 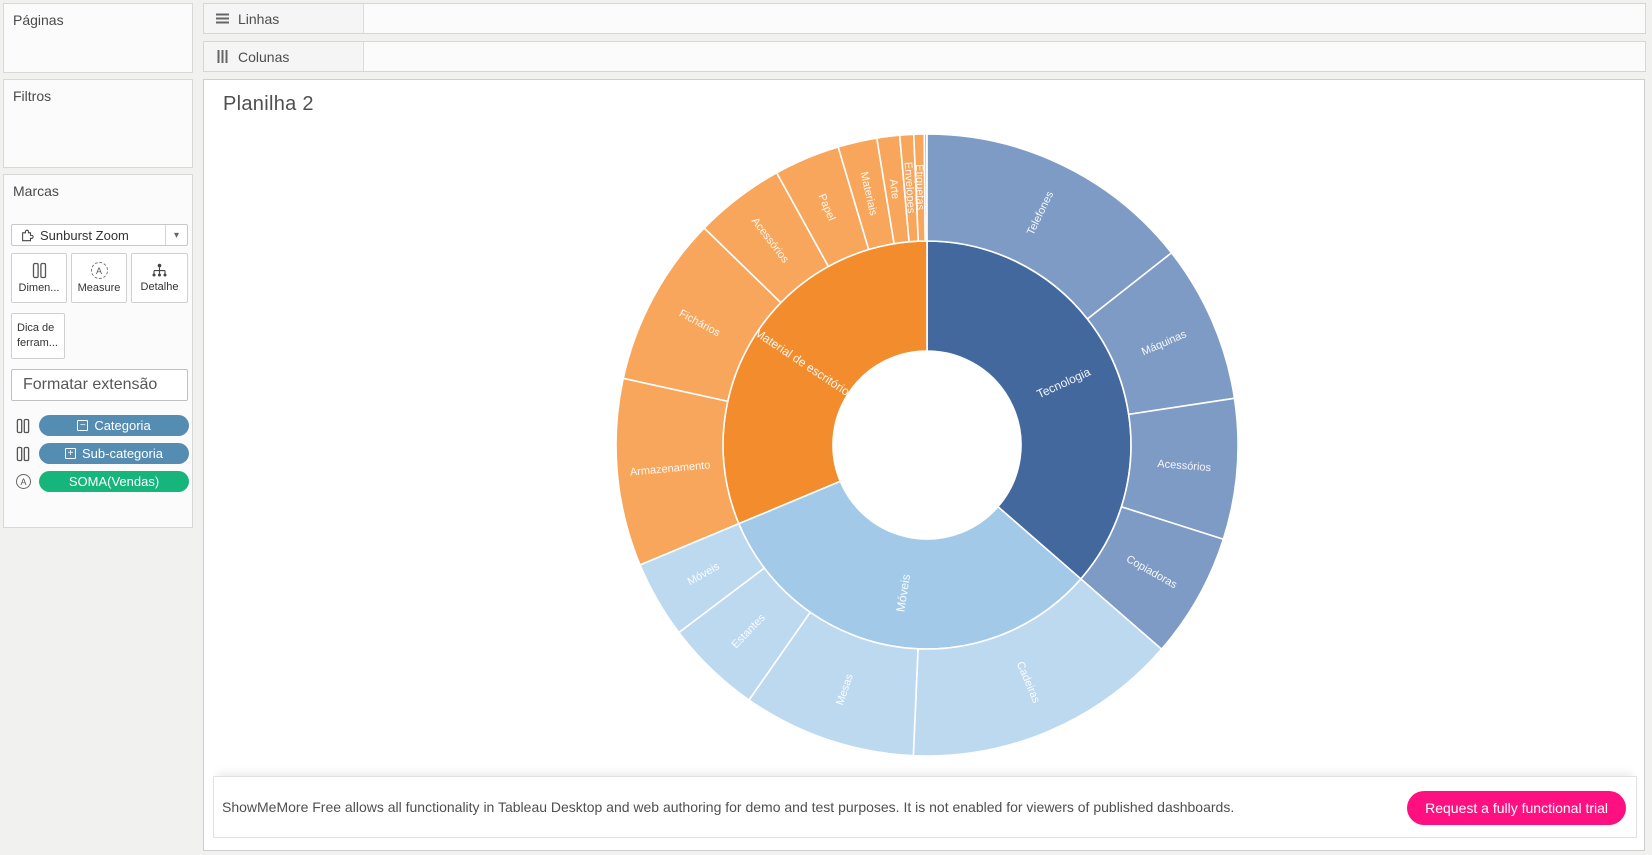 I want to click on segment-label: Etiquetas, so click(x=919, y=187).